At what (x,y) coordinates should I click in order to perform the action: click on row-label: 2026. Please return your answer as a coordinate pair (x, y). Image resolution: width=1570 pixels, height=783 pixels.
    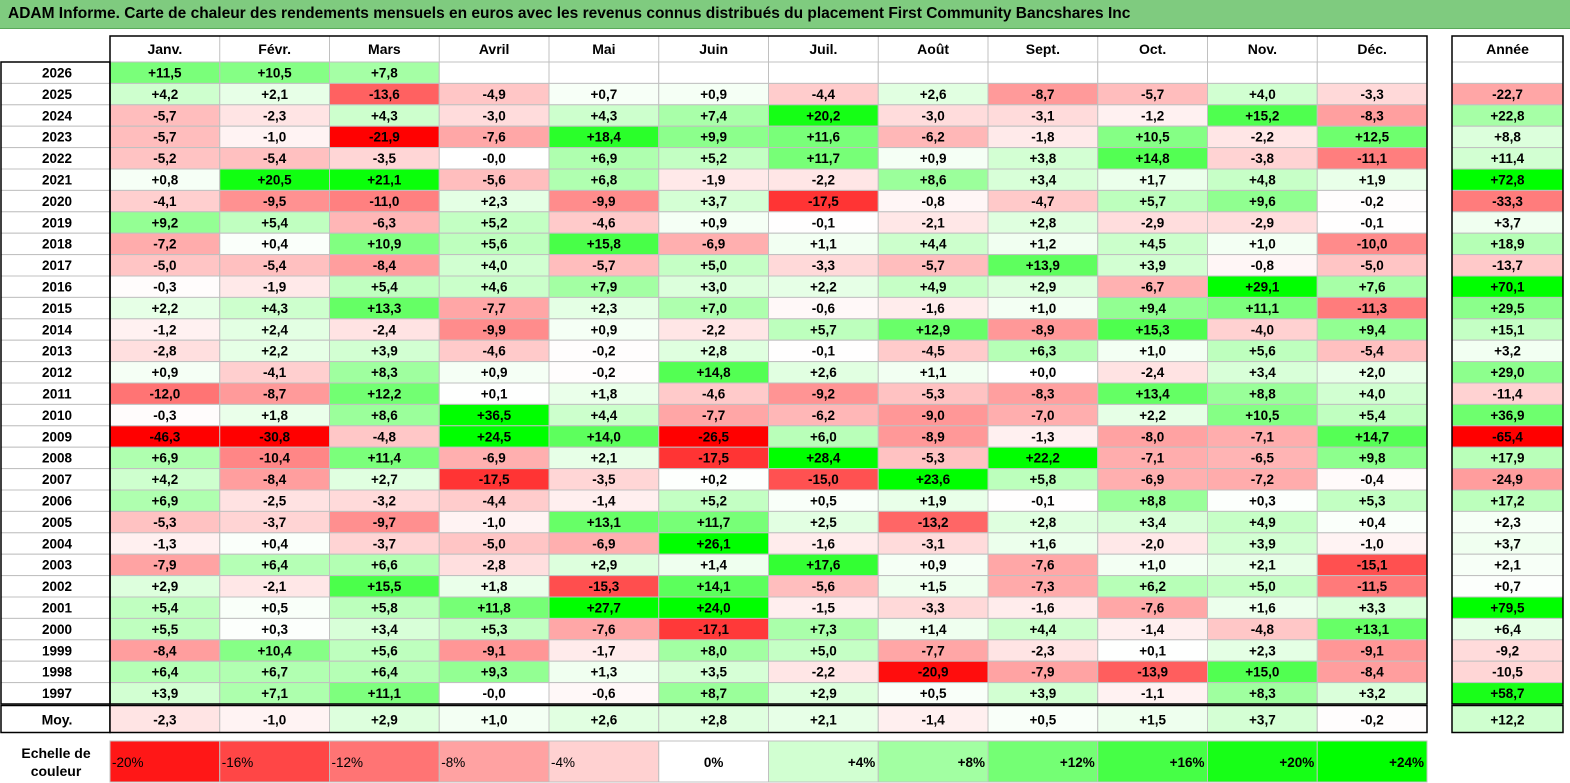
    Looking at the image, I should click on (57, 73).